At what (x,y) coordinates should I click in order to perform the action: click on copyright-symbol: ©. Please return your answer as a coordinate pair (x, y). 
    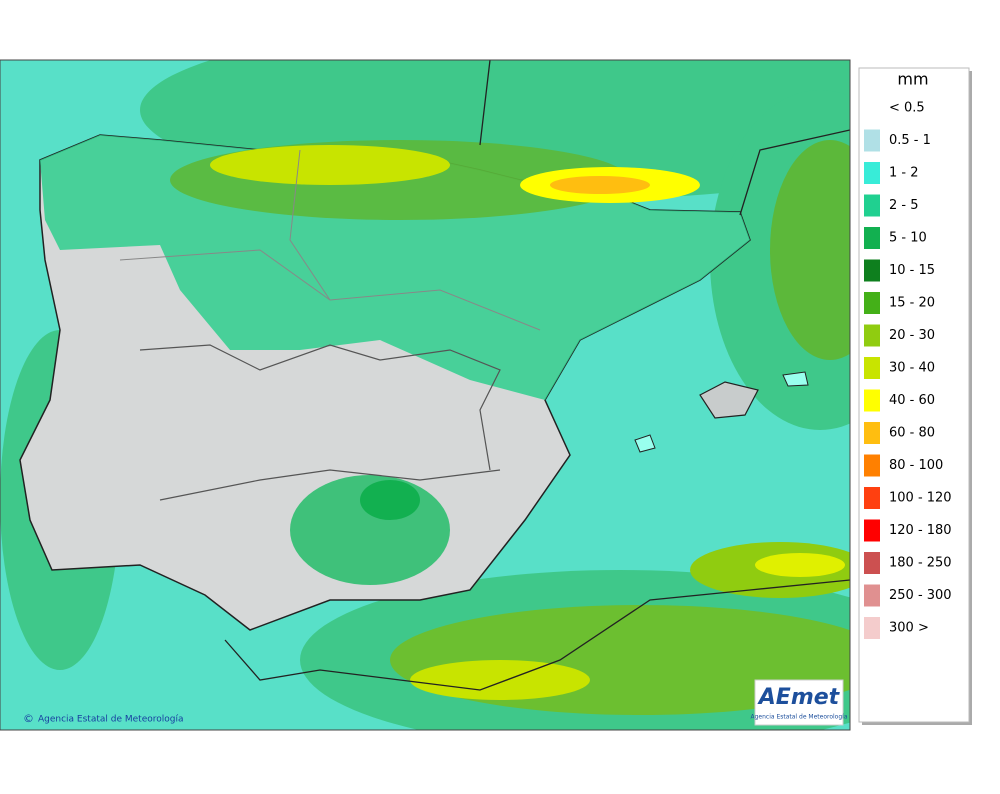
    Looking at the image, I should click on (28, 718).